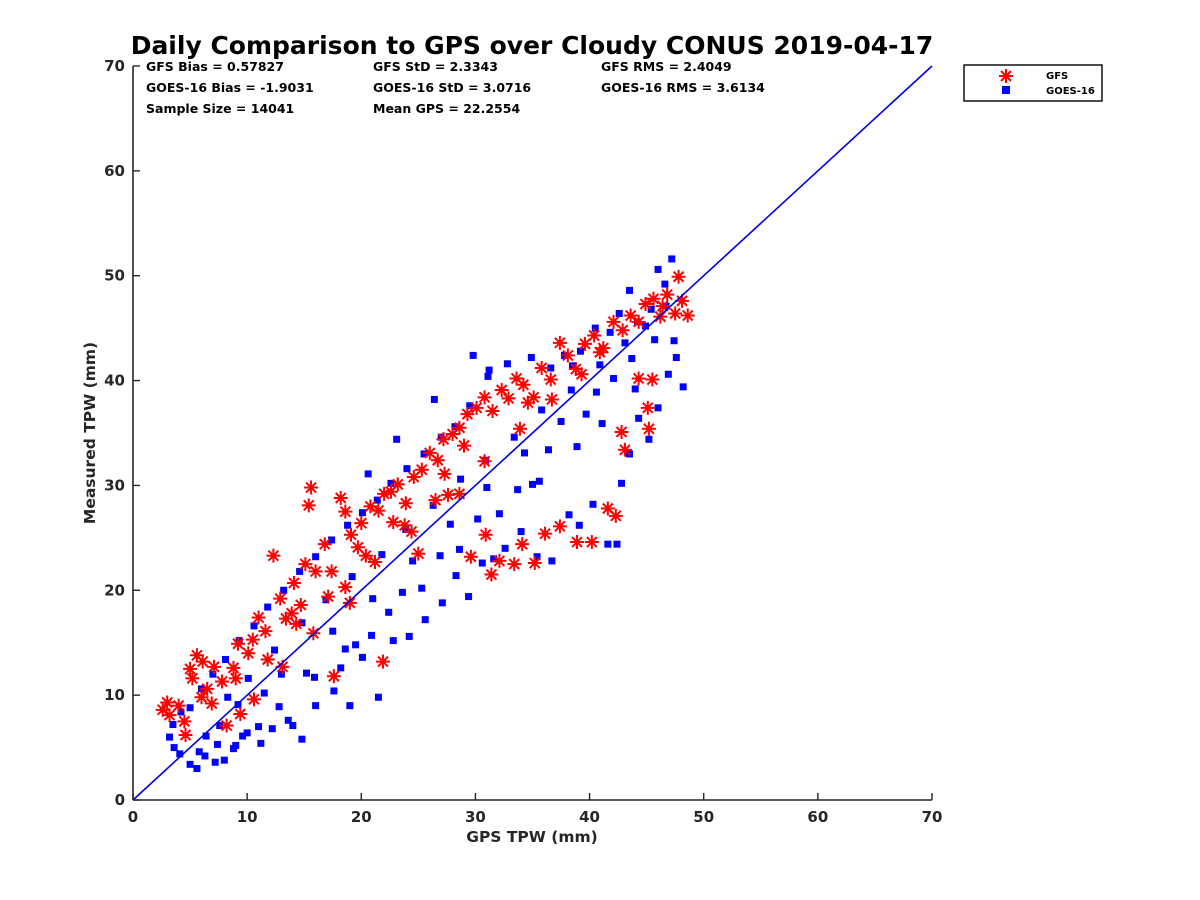 Image resolution: width=1200 pixels, height=900 pixels. I want to click on y-tick-label: 60, so click(114, 171).